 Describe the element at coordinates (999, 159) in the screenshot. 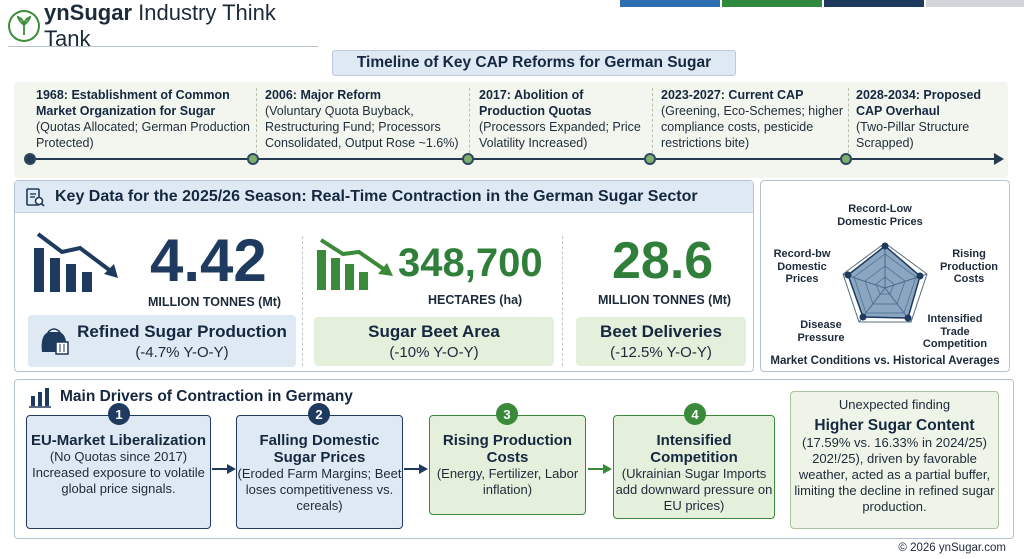

I see `timeline-arrow-icon` at that location.